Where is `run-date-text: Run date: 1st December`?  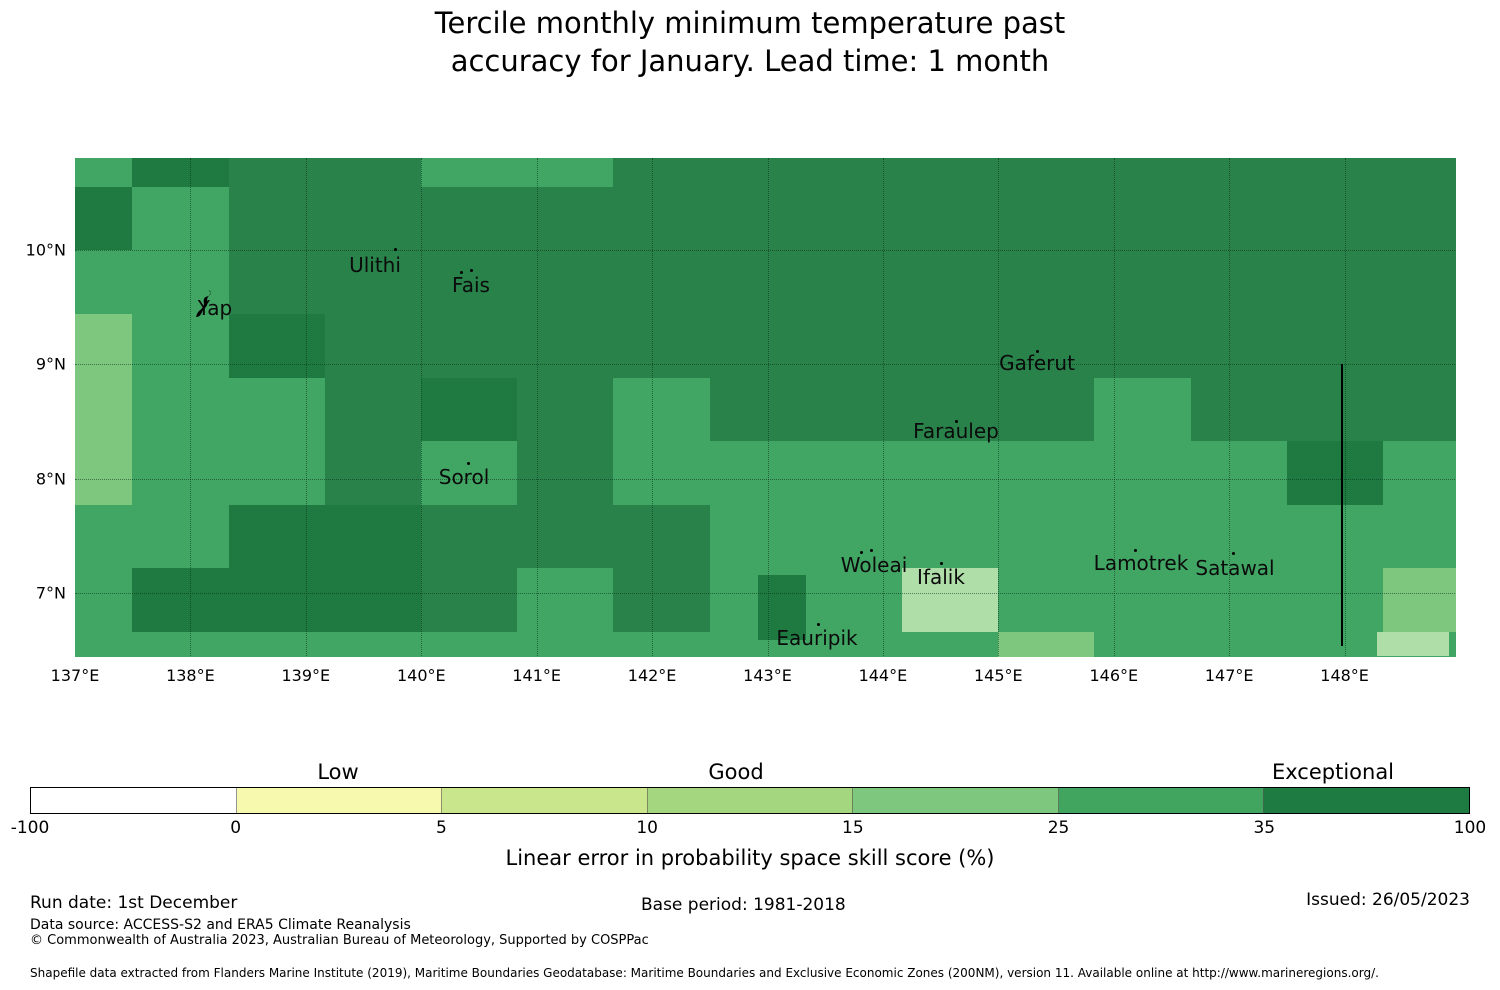 run-date-text: Run date: 1st December is located at coordinates (134, 903).